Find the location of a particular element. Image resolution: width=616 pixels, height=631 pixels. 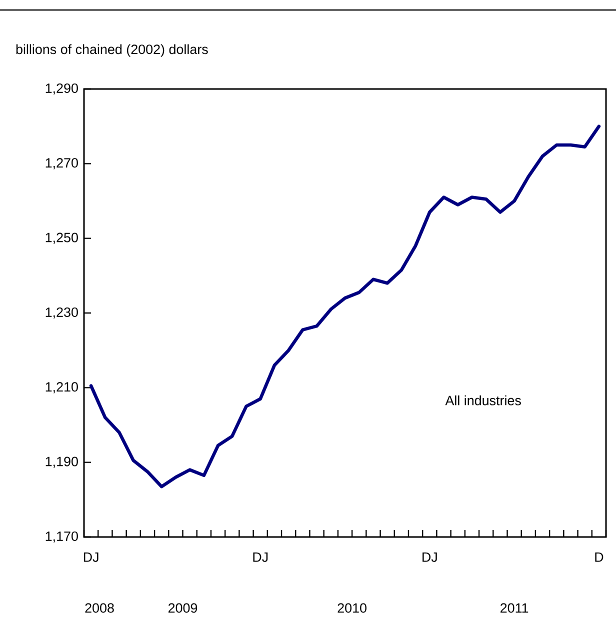

y-tick-label: 1,290 is located at coordinates (62, 89).